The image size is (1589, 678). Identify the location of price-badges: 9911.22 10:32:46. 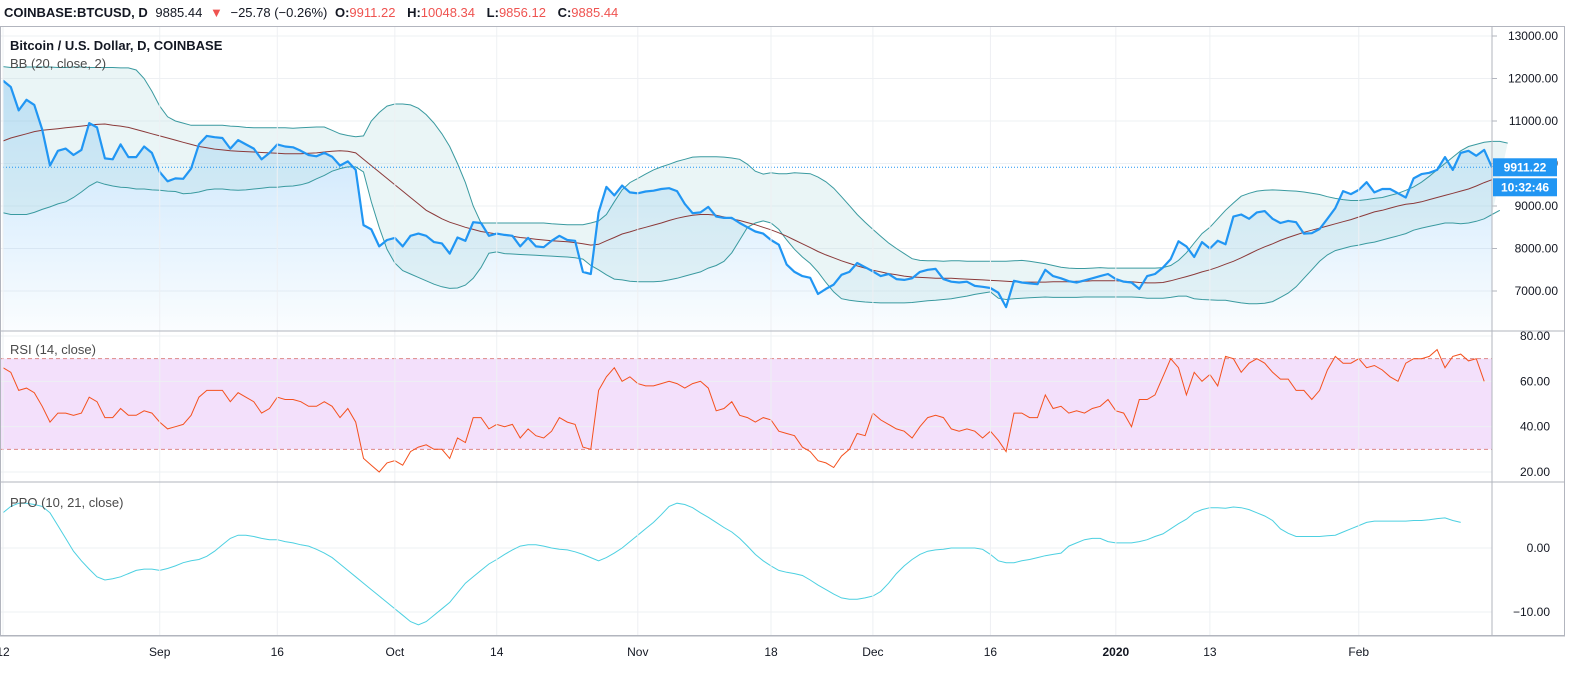
(1525, 177).